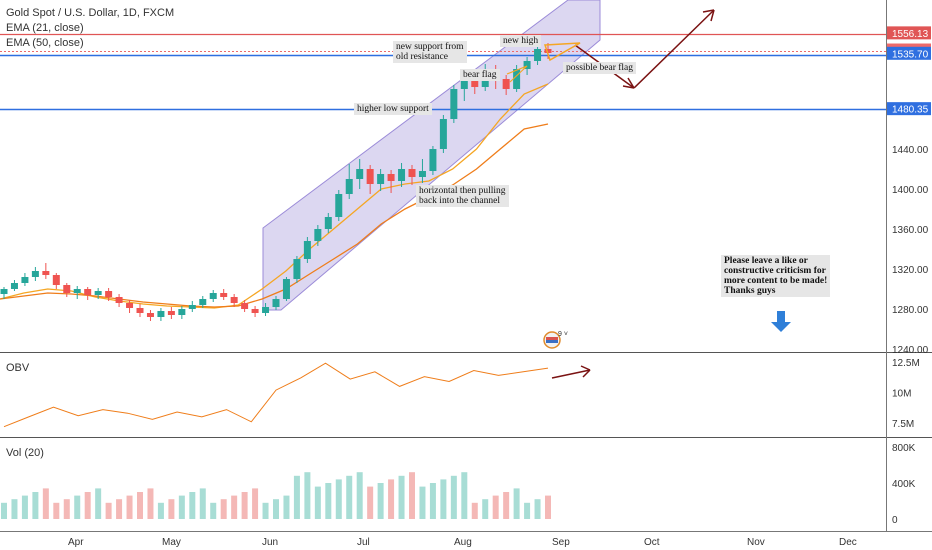 This screenshot has height=550, width=932. What do you see at coordinates (708, 15) in the screenshot?
I see `bull-arrowhead` at bounding box center [708, 15].